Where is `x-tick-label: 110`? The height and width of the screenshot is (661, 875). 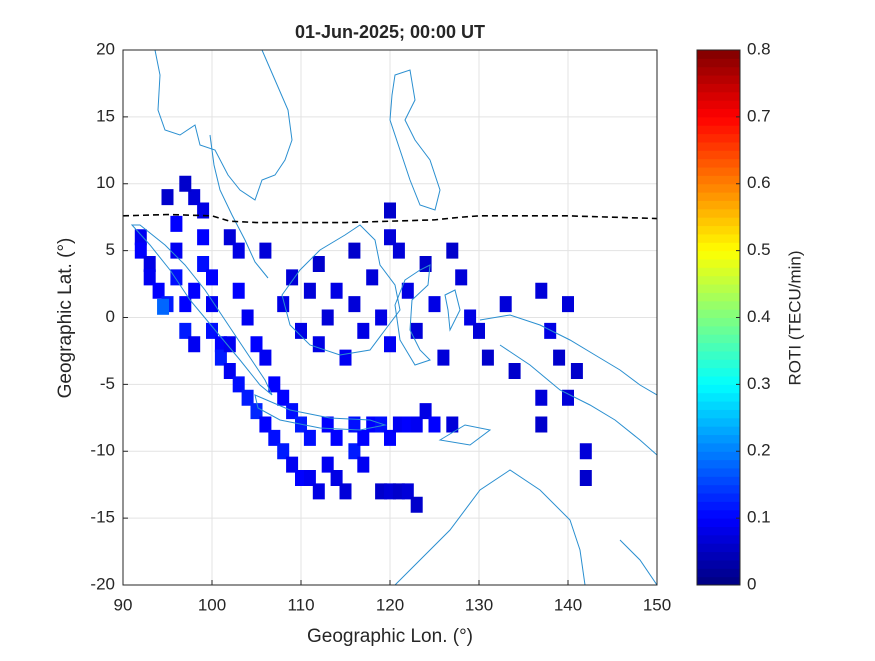
x-tick-label: 110 is located at coordinates (300, 604).